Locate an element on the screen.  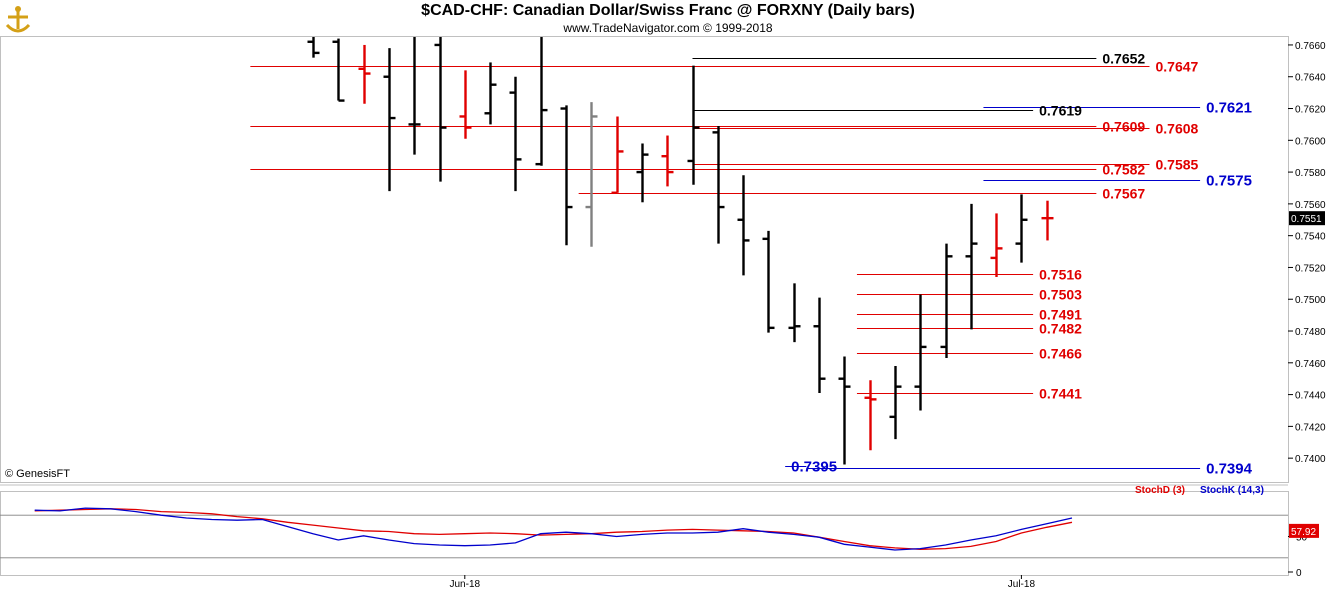
level-label: 0.7647 is located at coordinates (1176, 67).